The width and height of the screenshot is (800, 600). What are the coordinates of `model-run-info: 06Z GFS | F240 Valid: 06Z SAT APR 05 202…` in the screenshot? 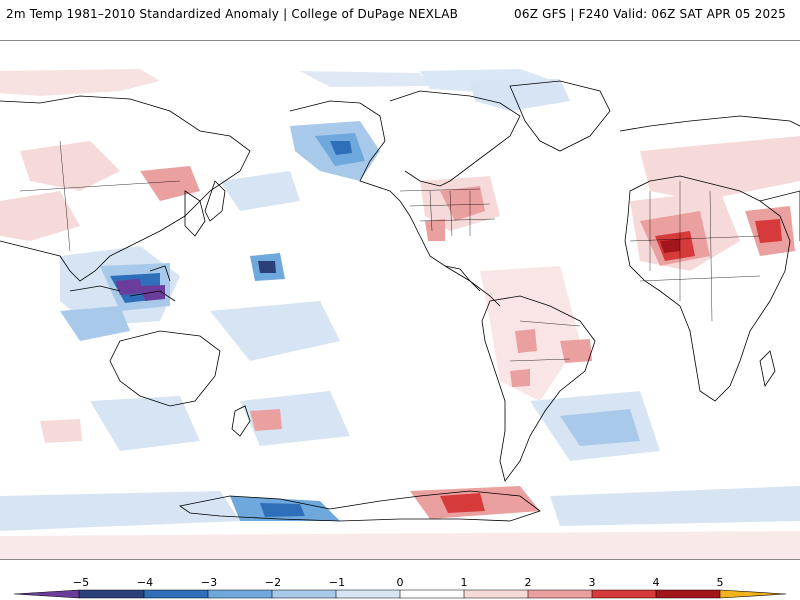 It's located at (650, 14).